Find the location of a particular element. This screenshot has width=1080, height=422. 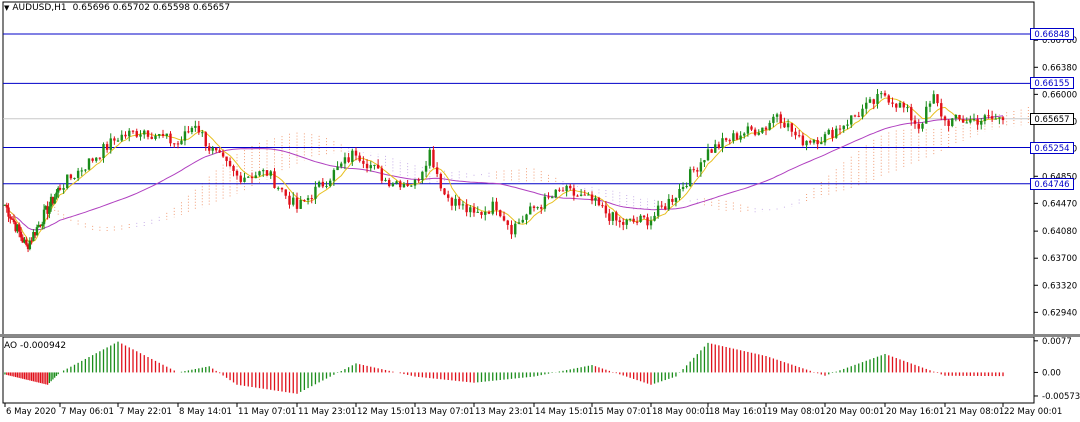

level-price-tag: 0.64746 is located at coordinates (1052, 183).